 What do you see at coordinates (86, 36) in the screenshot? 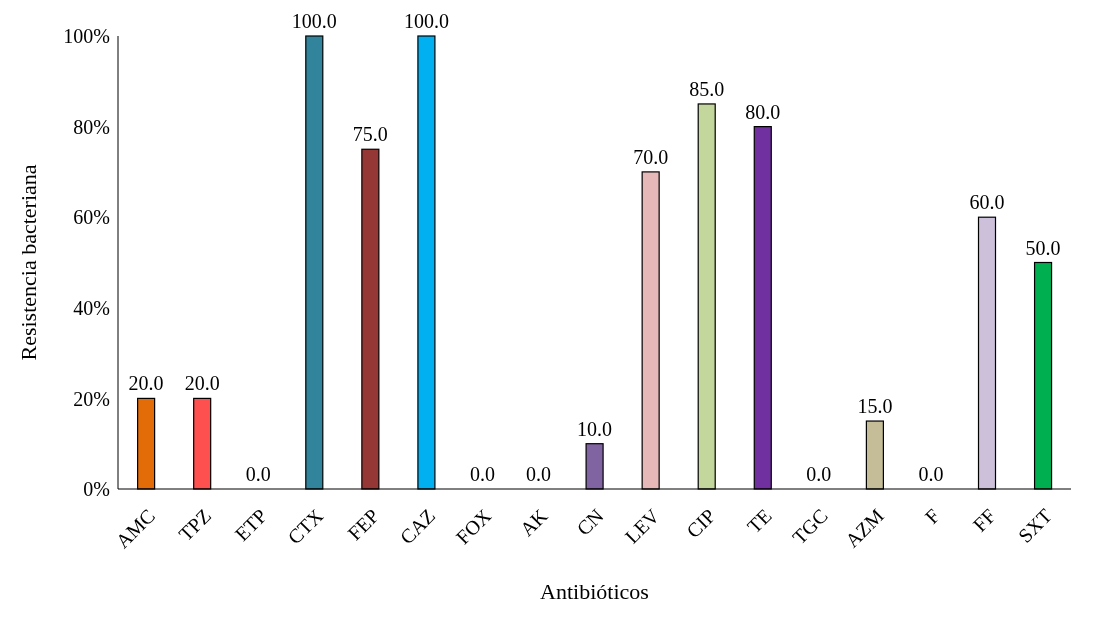
I see `y-tick-label: 100%` at bounding box center [86, 36].